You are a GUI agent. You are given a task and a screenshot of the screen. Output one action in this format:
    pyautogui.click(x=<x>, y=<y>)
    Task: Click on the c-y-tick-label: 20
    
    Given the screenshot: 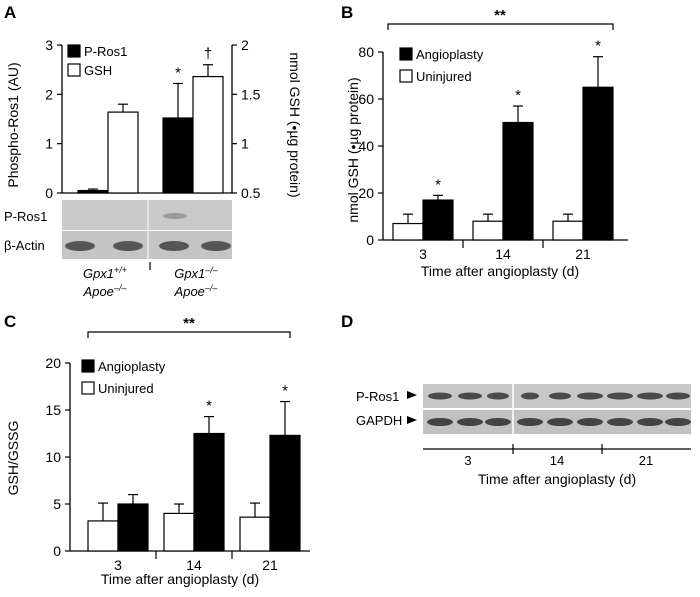 What is the action you would take?
    pyautogui.click(x=53, y=363)
    